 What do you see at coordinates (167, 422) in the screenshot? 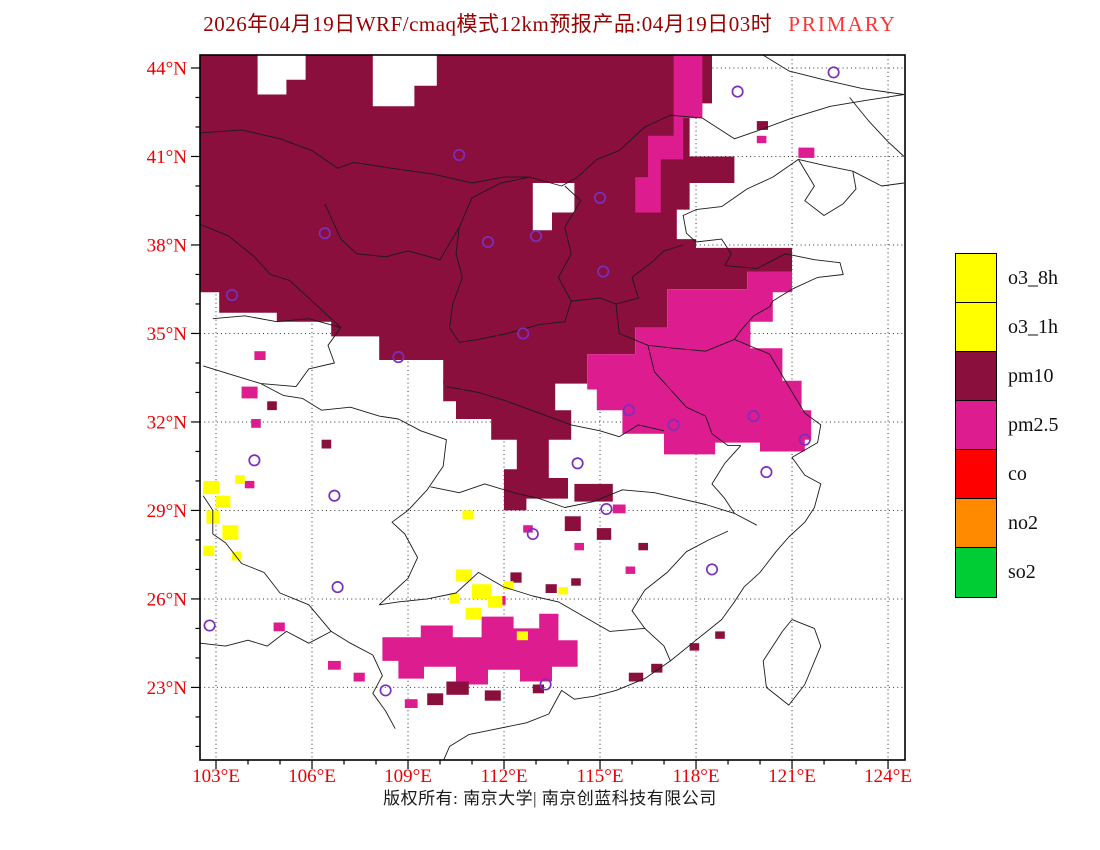
I see `lat-tick-label: 32°N` at bounding box center [167, 422].